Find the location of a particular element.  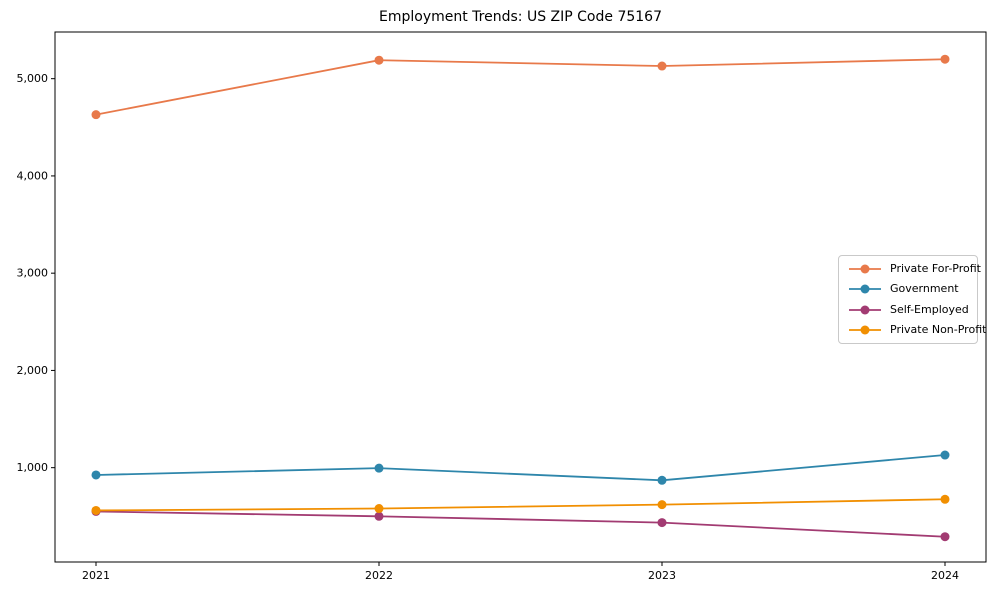

y-tick-label: 5,000 is located at coordinates (33, 78).